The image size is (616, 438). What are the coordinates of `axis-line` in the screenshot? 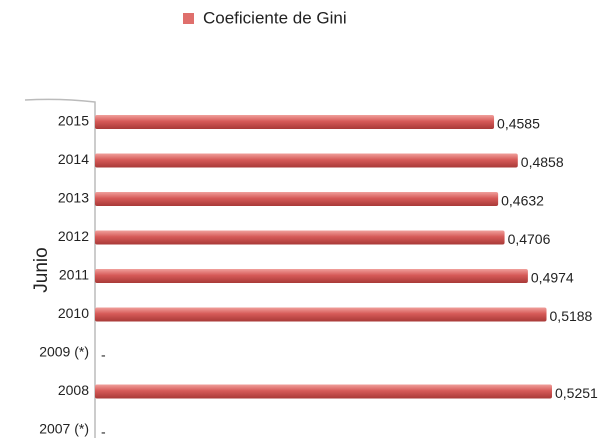 It's located at (60, 268).